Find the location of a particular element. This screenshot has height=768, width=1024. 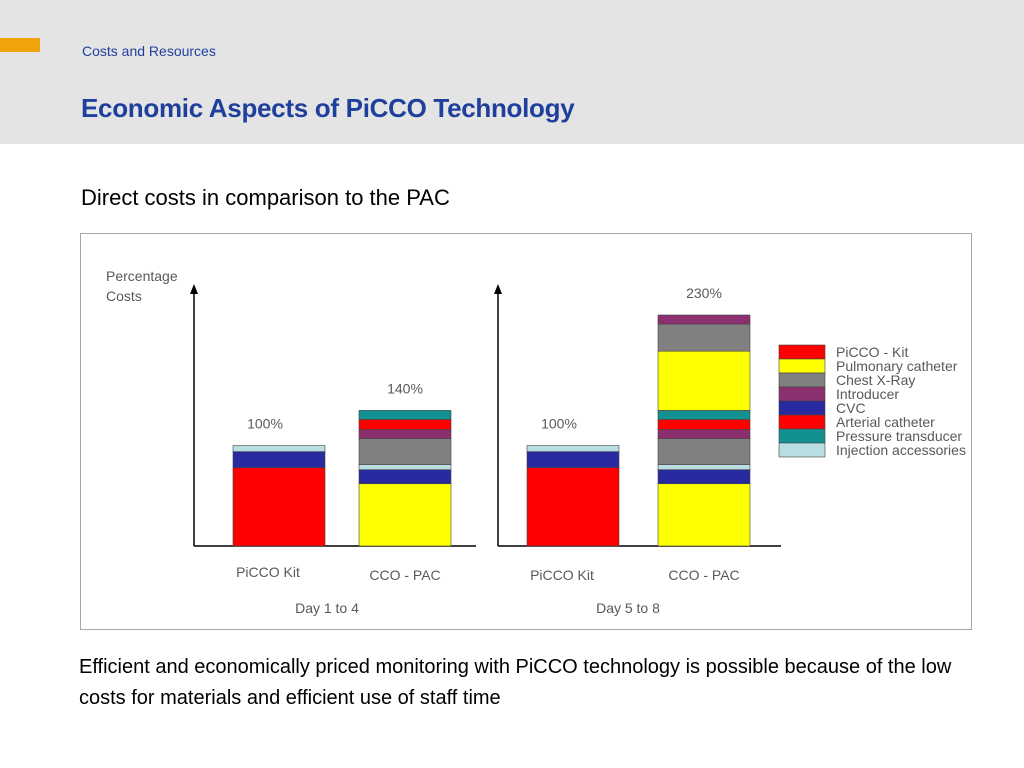

group-label: Day 1 to 4 is located at coordinates (327, 608).